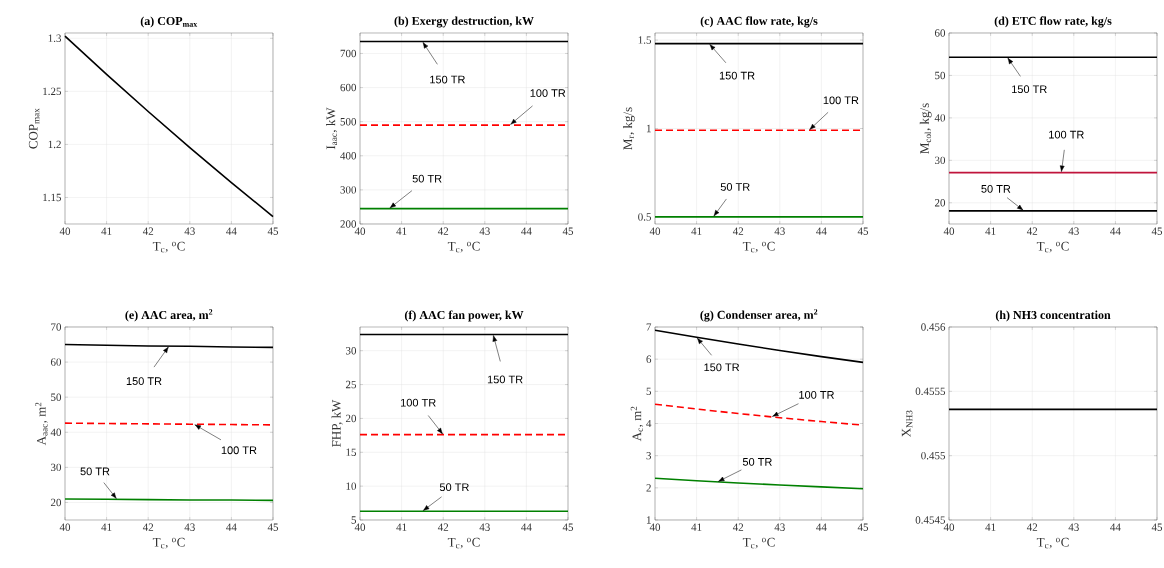 The image size is (1164, 568). Describe the element at coordinates (56, 362) in the screenshot. I see `y-tick-label: 60` at that location.